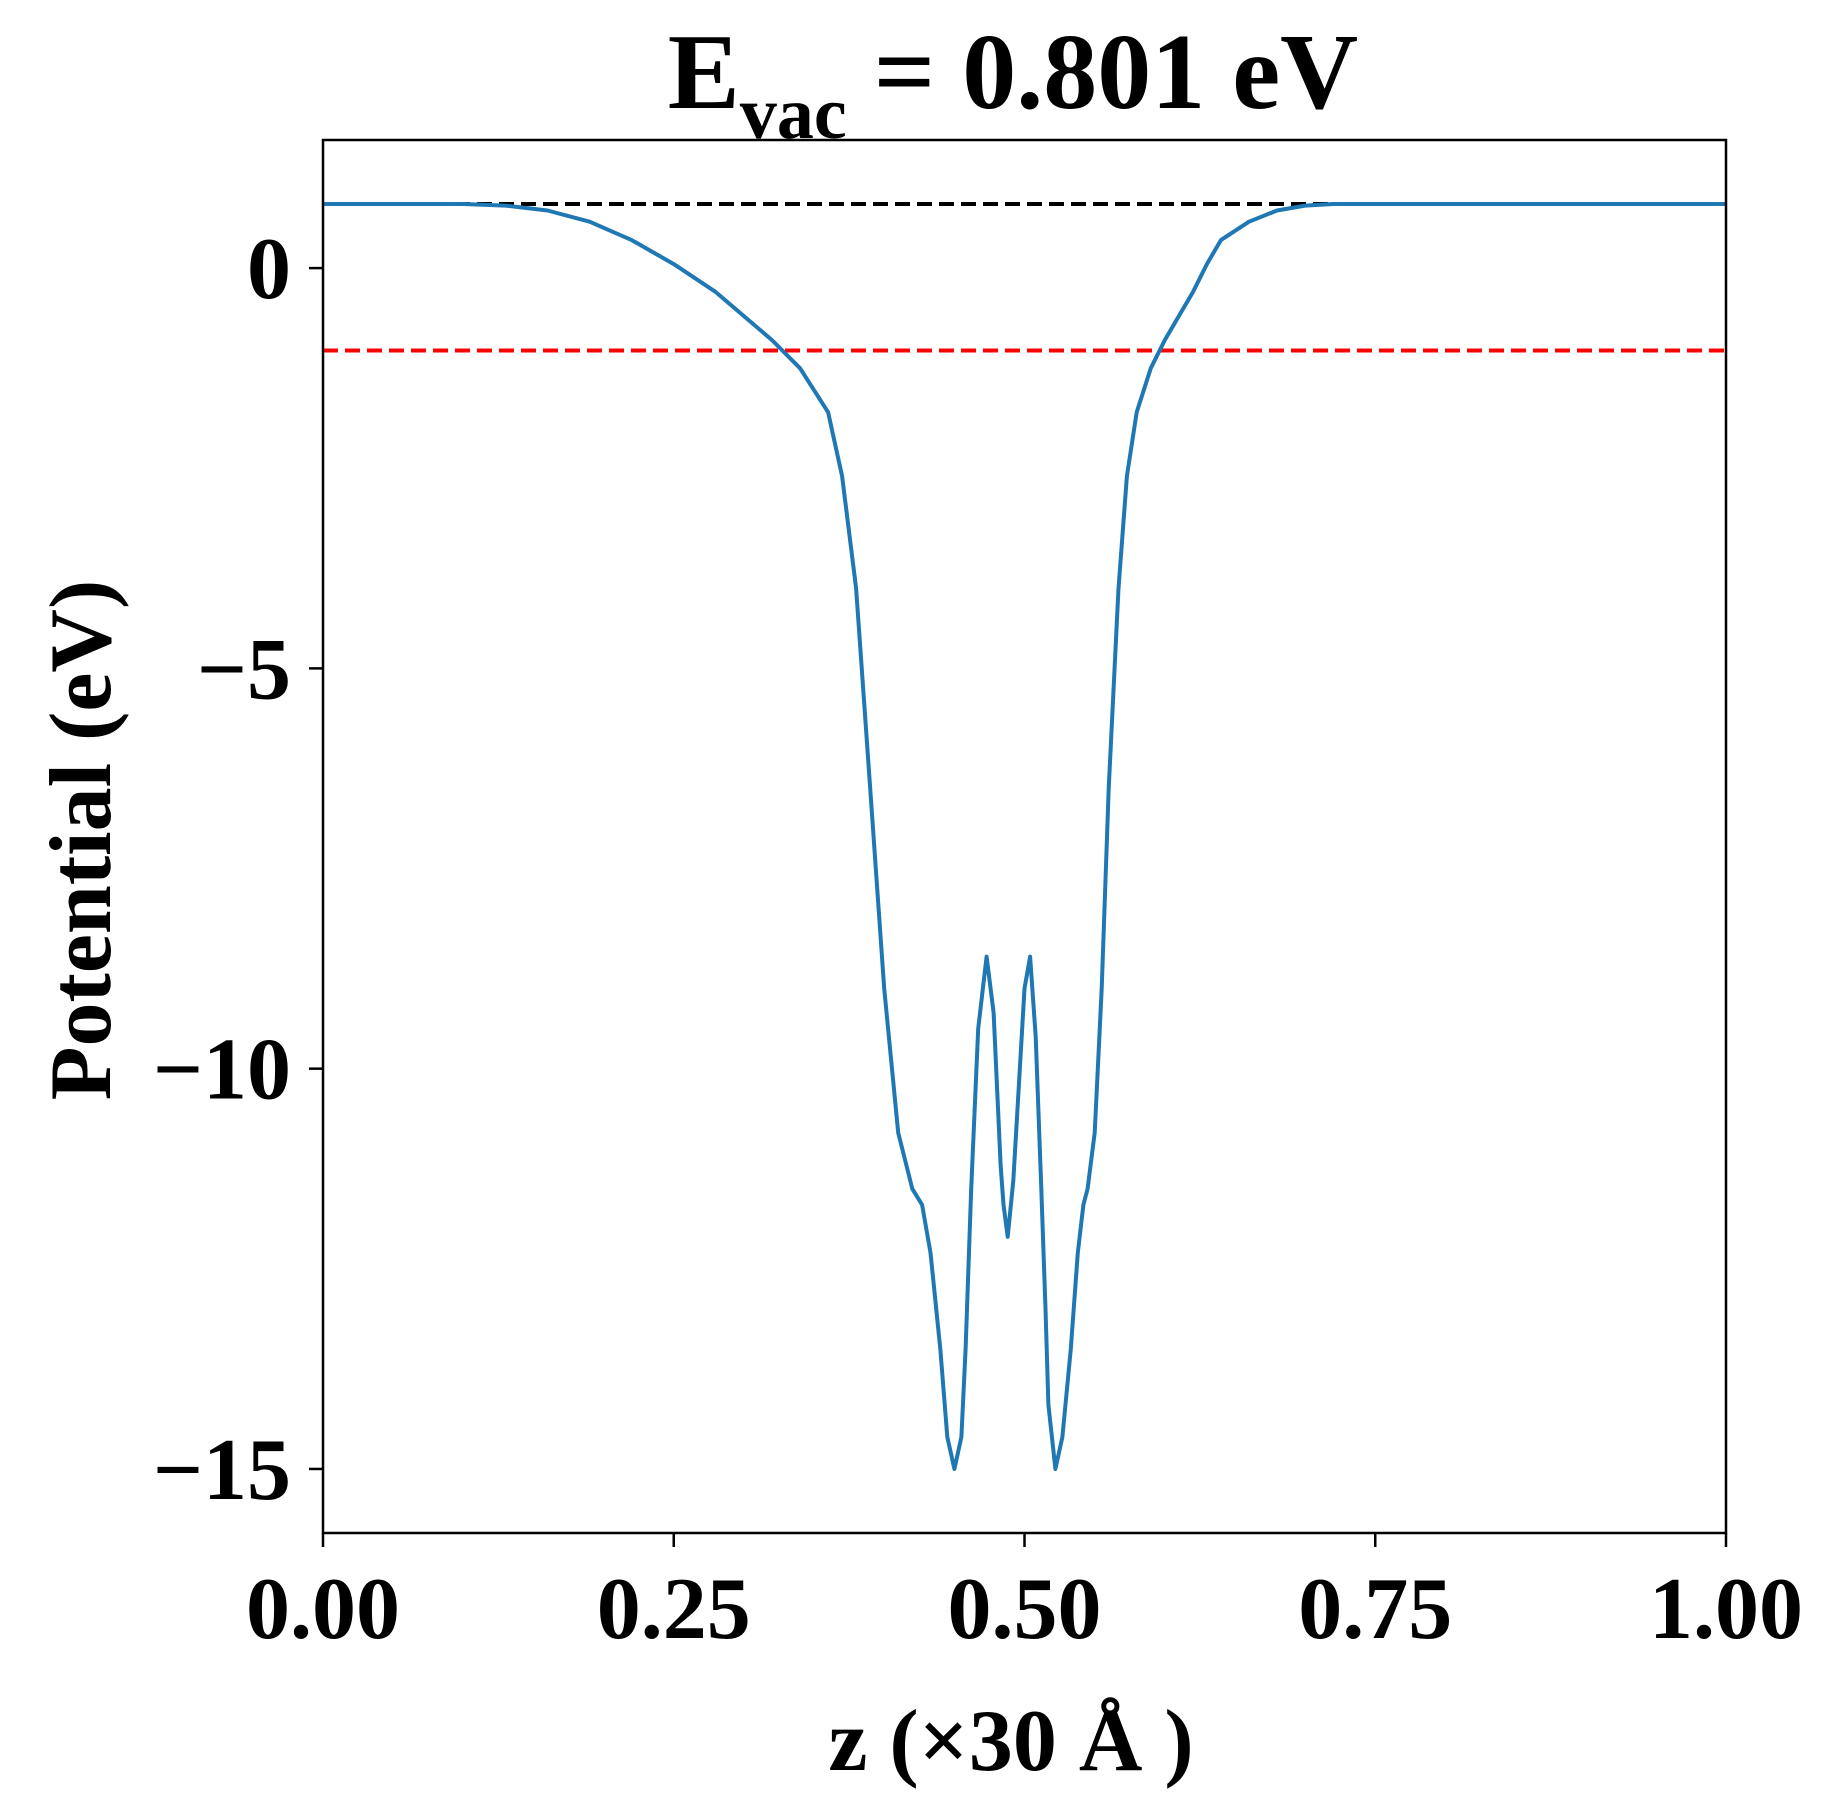  Describe the element at coordinates (222, 1070) in the screenshot. I see `y-tick-label: −10` at that location.